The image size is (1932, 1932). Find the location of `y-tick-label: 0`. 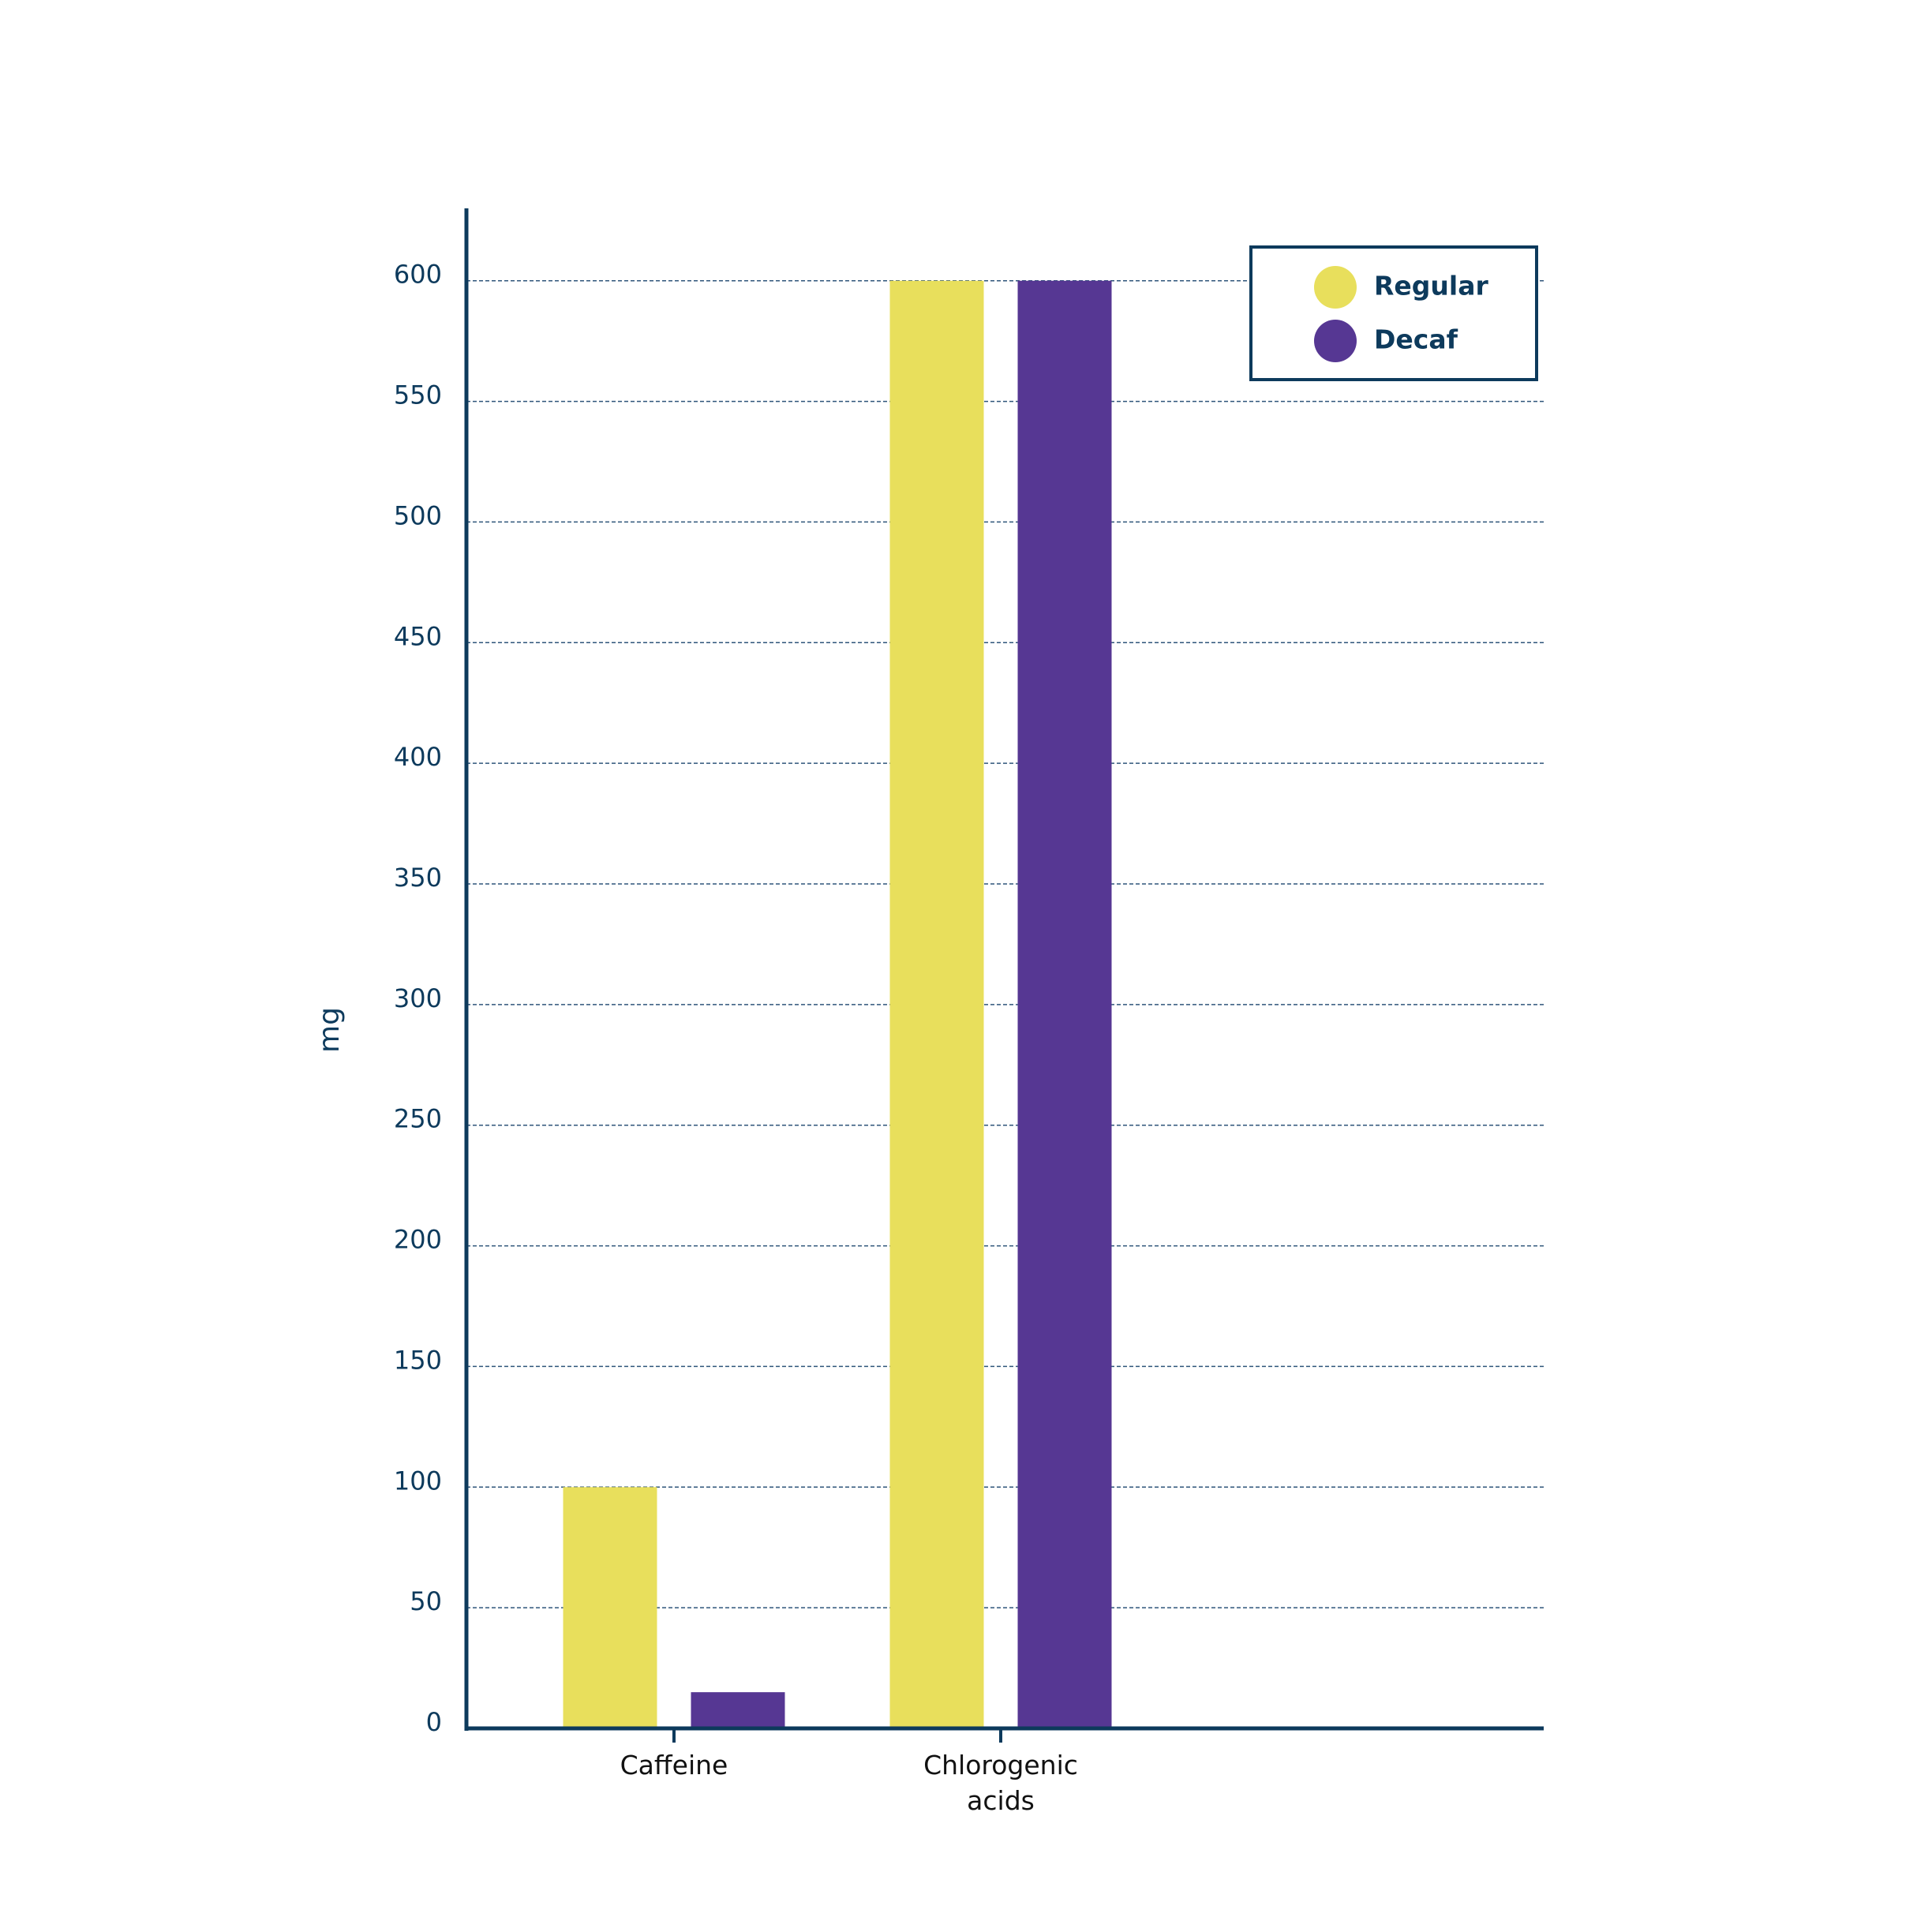

y-tick-label: 0 is located at coordinates (434, 1722).